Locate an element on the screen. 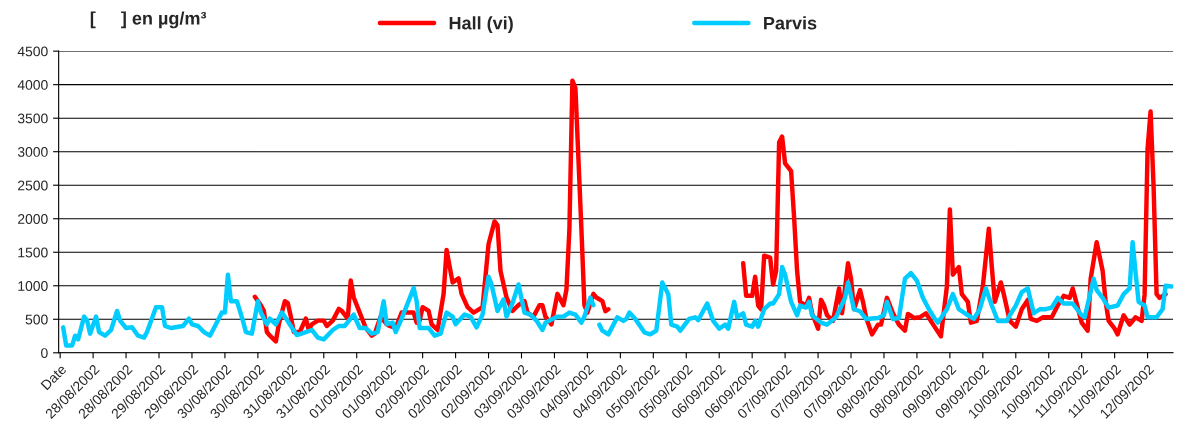  y-tick-label: 3000 is located at coordinates (32, 152).